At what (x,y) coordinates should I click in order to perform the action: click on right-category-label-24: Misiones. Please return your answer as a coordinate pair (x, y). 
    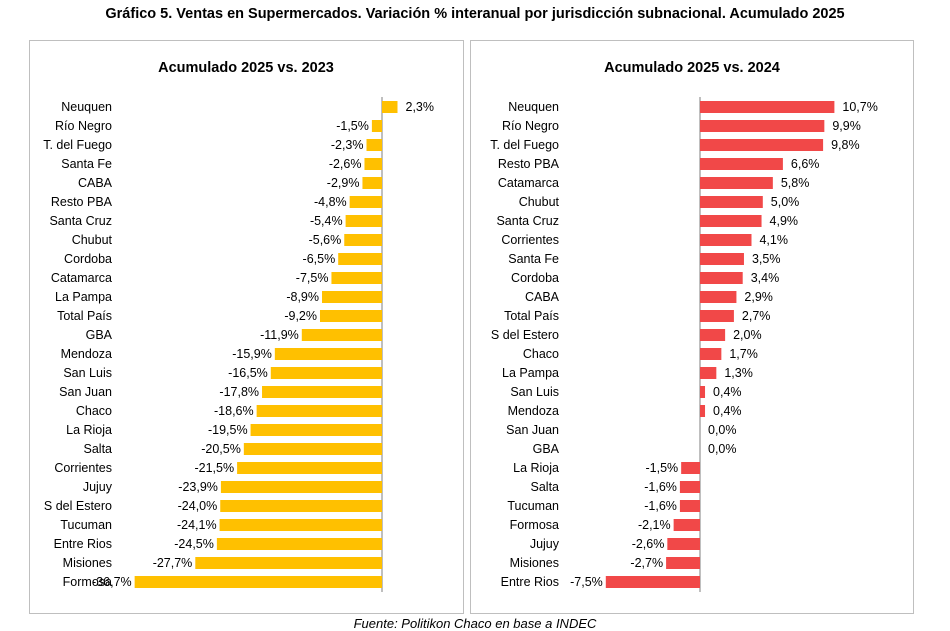
    Looking at the image, I should click on (534, 563).